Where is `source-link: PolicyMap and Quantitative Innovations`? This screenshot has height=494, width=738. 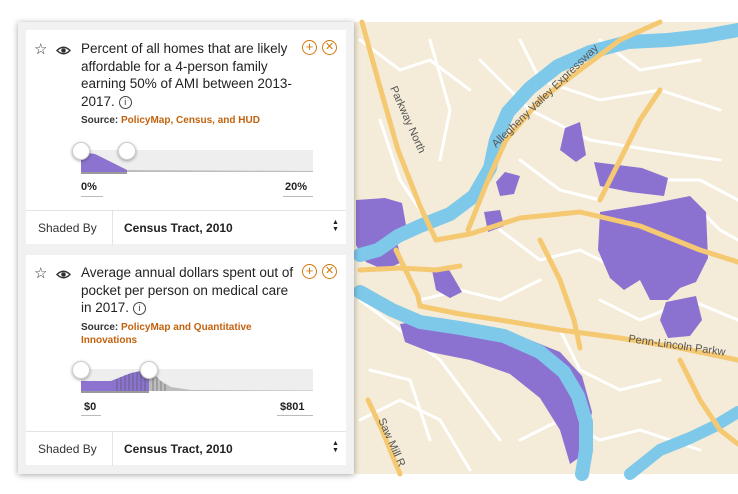 source-link: PolicyMap and Quantitative Innovations is located at coordinates (166, 334).